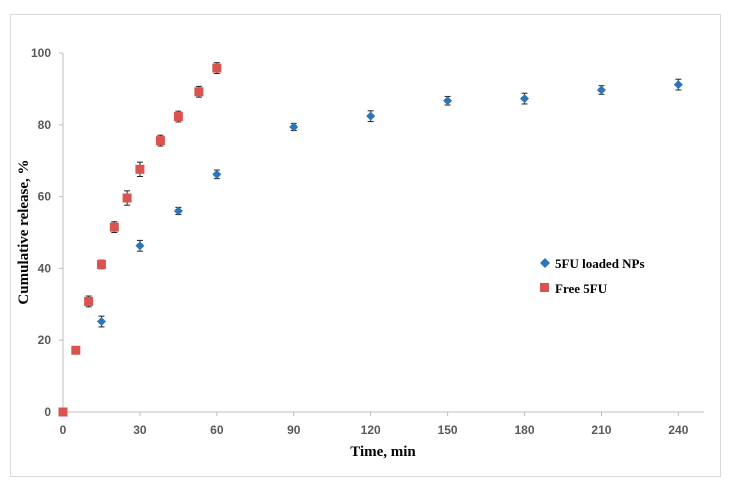  Describe the element at coordinates (24, 231) in the screenshot. I see `y-axis-title: Cumulative release, %` at that location.